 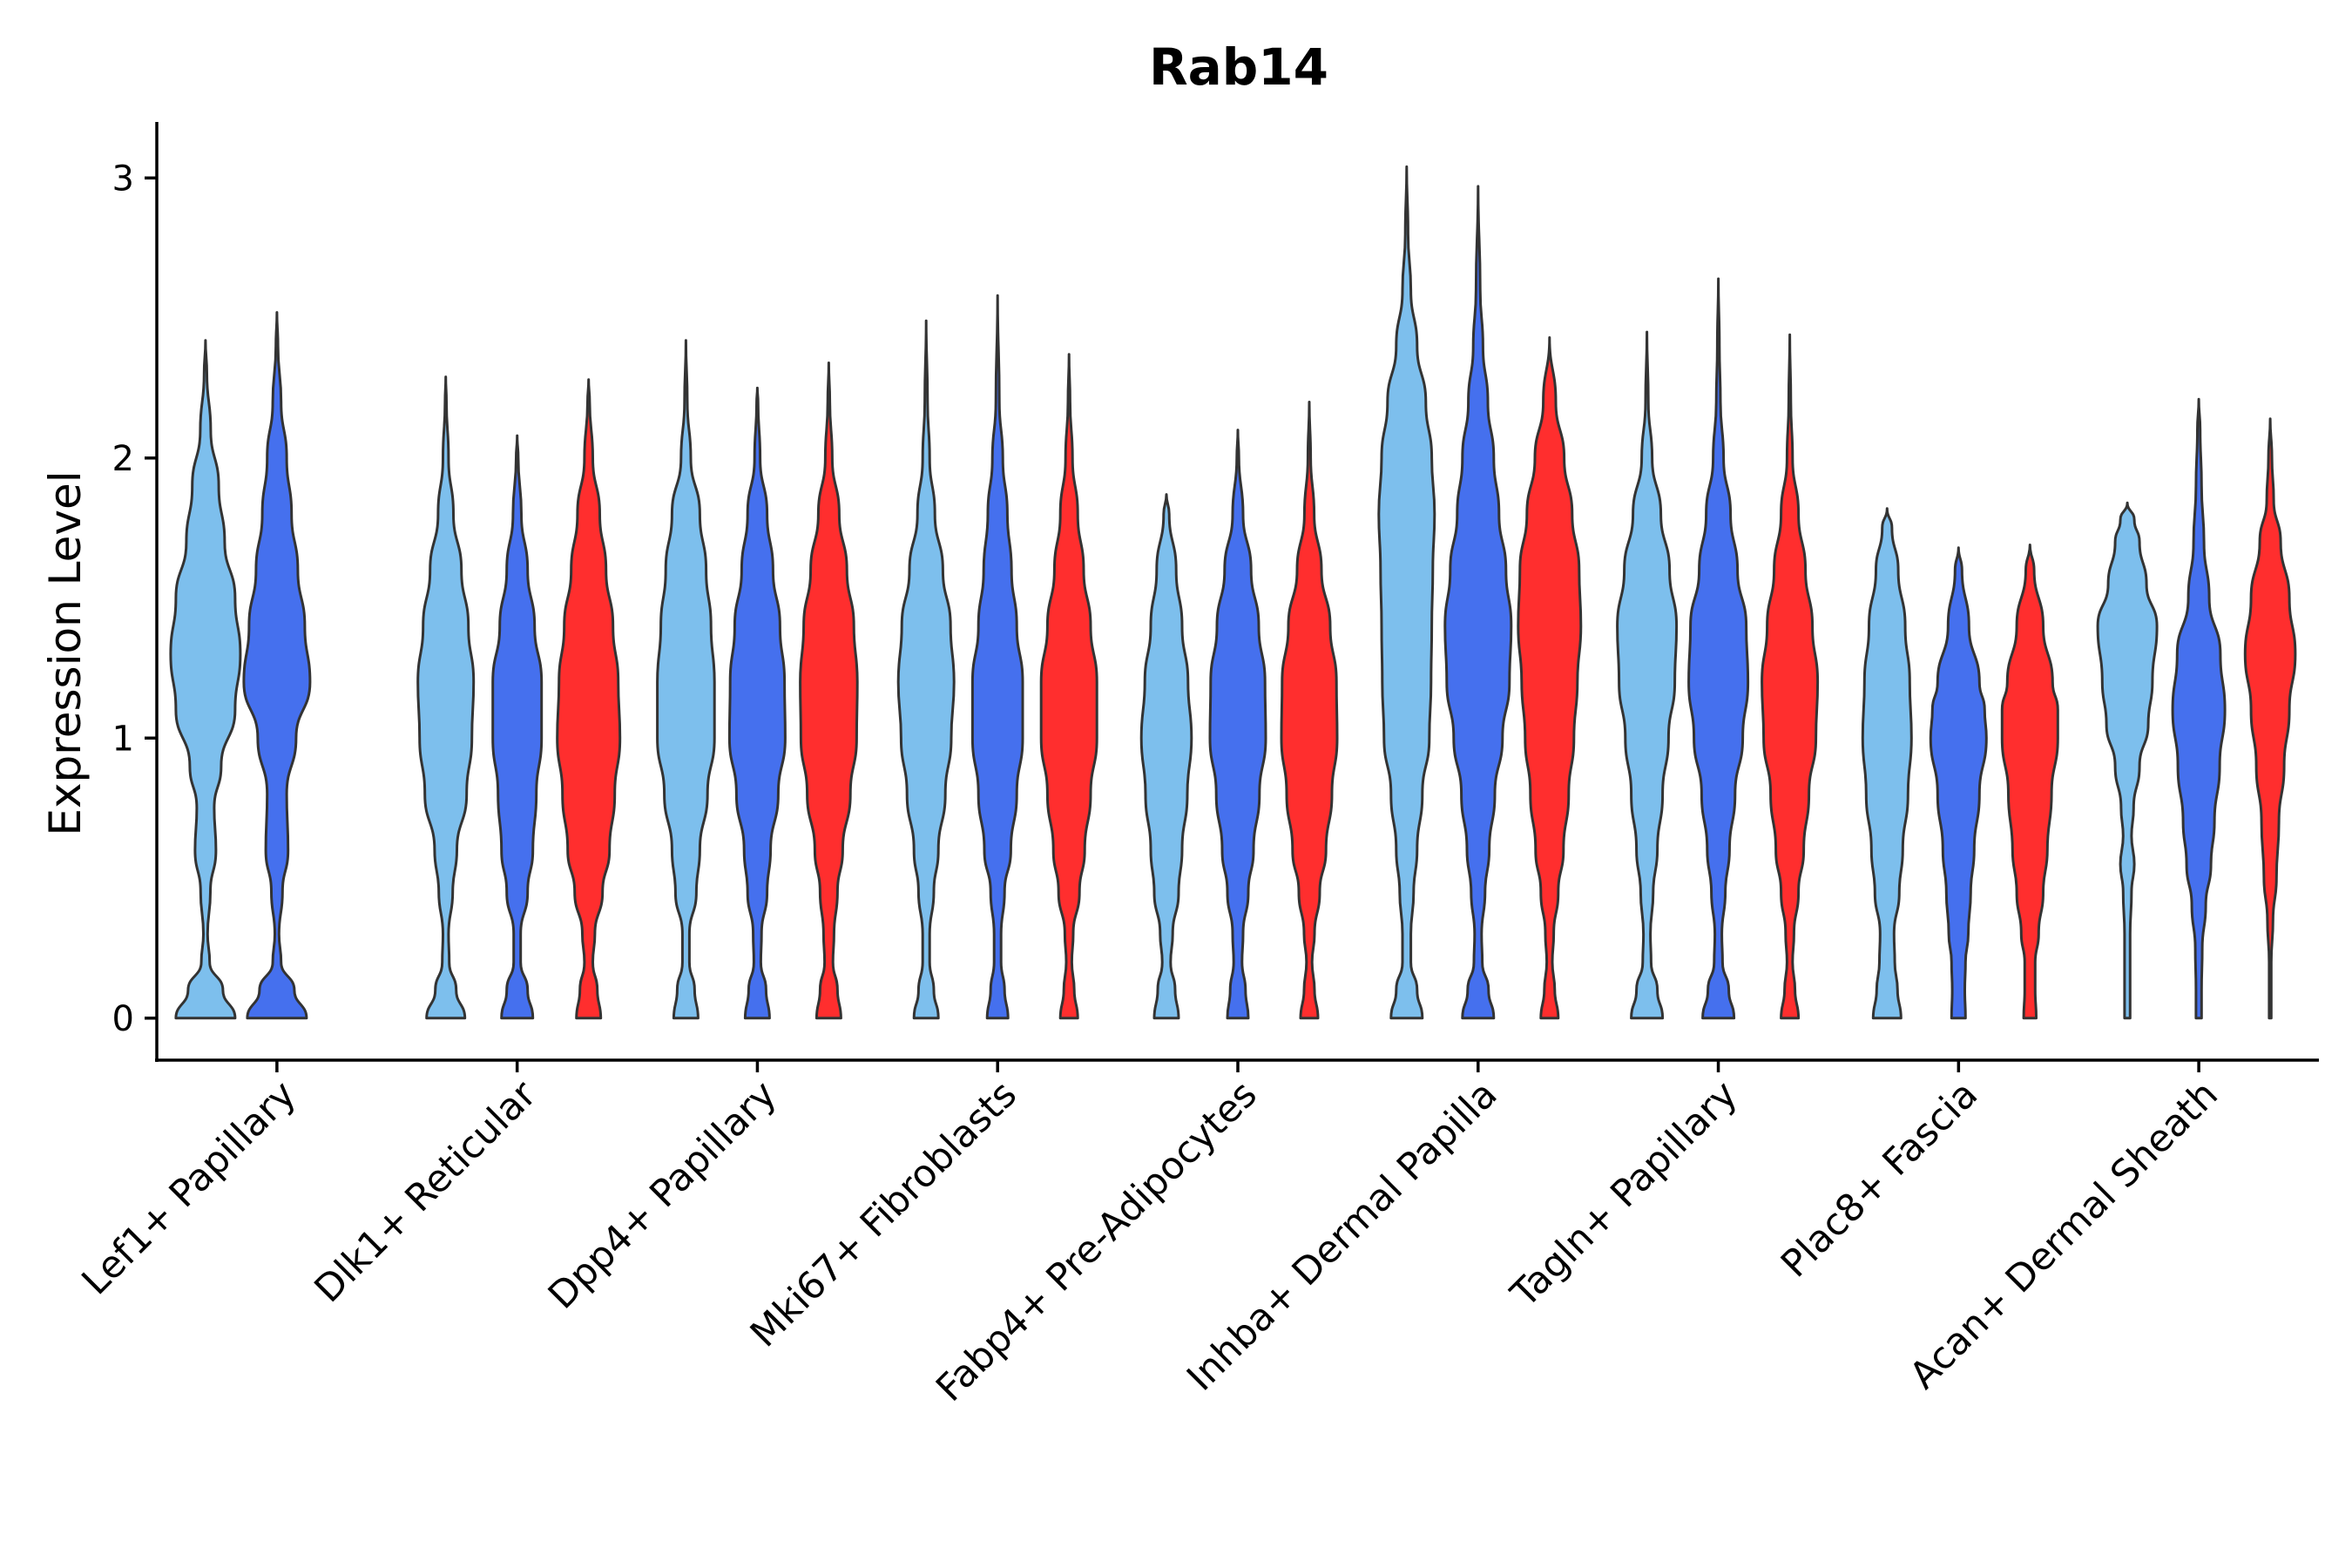 I want to click on x-tick-label: Tagln+ Papillary, so click(x=1625, y=1194).